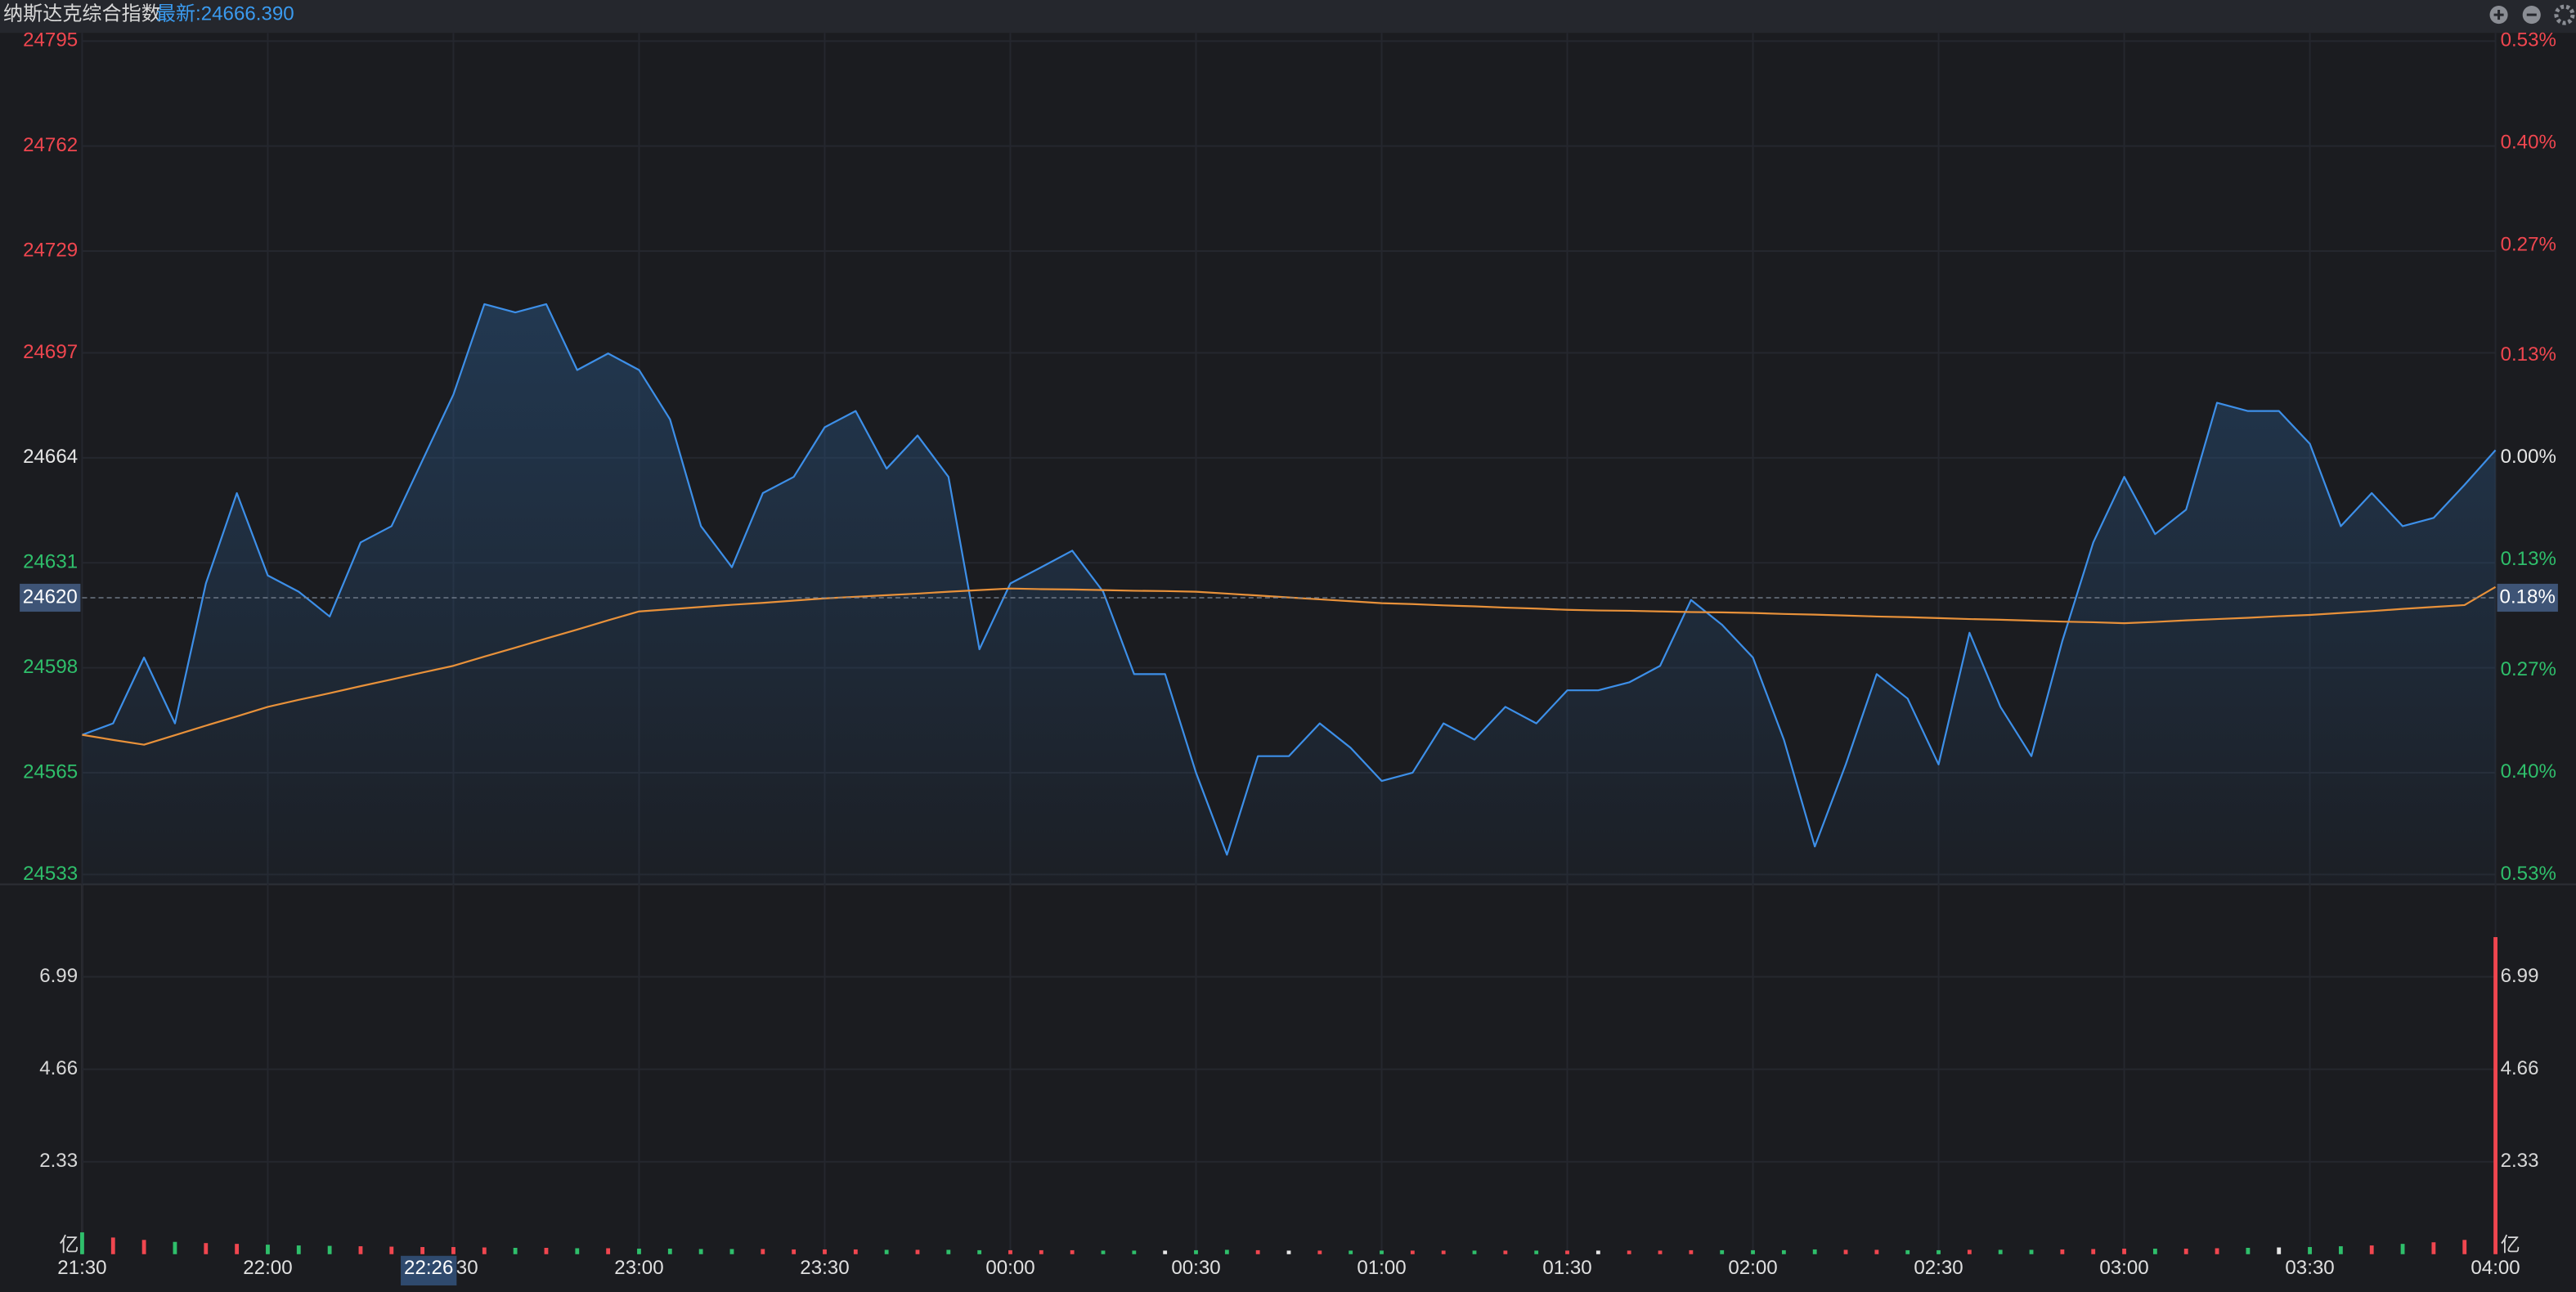  What do you see at coordinates (50, 596) in the screenshot?
I see `crosshair-price-label: 24620` at bounding box center [50, 596].